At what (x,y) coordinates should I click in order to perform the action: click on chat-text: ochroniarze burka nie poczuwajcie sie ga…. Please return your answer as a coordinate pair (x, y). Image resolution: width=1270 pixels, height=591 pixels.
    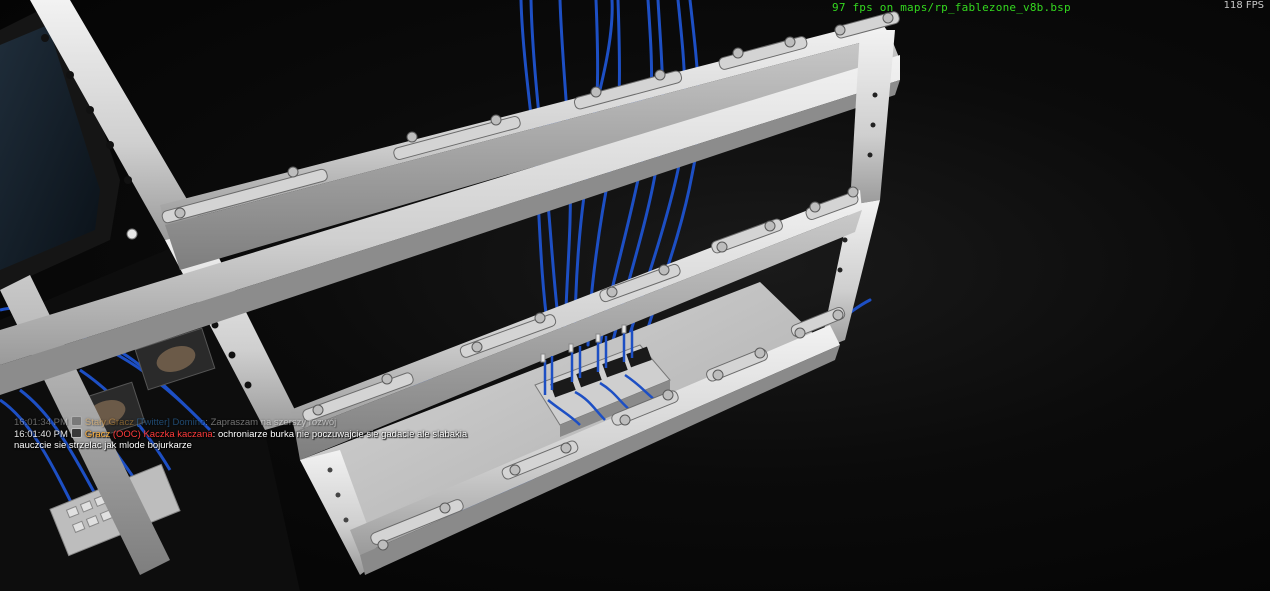
    Looking at the image, I should click on (342, 434).